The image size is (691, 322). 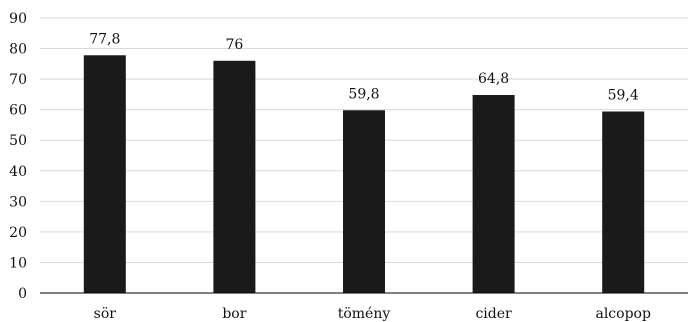 I want to click on y-axis-ticks: 0 10 20 30 40 50 60 70 80 90, so click(x=18, y=156).